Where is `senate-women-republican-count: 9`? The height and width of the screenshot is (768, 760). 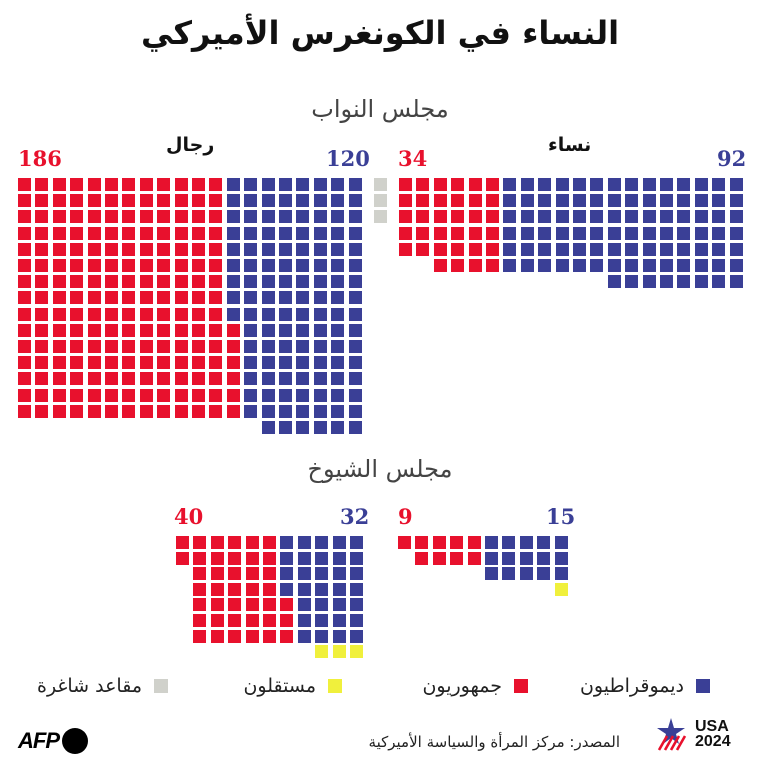
senate-women-republican-count: 9 is located at coordinates (405, 516).